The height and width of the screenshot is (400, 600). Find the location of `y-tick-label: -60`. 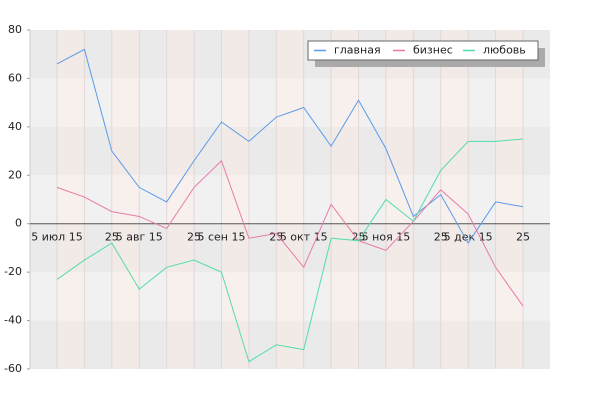

y-tick-label: -60 is located at coordinates (13, 368).